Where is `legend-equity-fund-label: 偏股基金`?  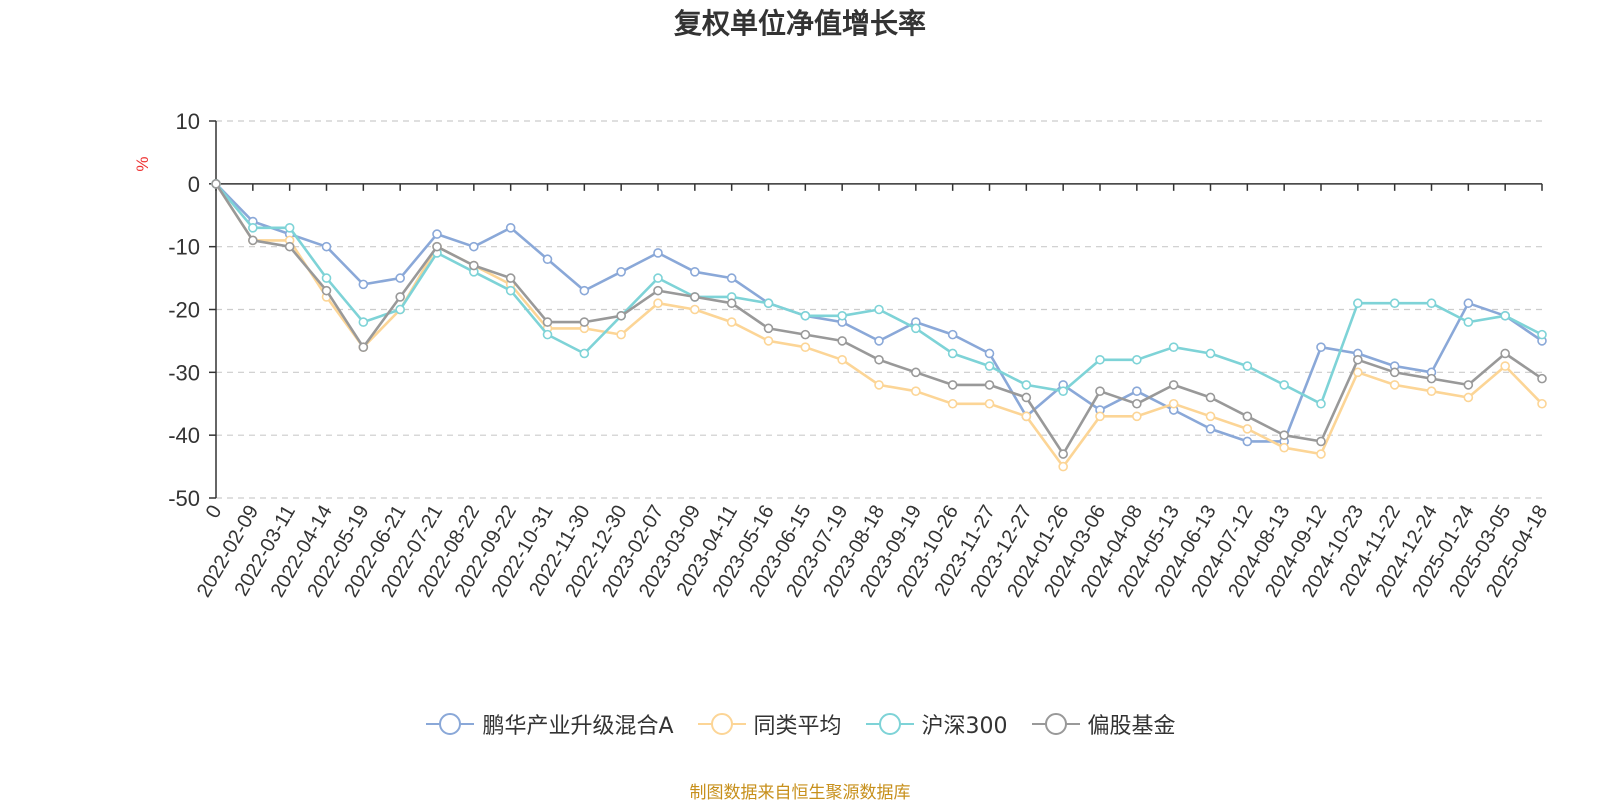
legend-equity-fund-label: 偏股基金 is located at coordinates (1131, 726).